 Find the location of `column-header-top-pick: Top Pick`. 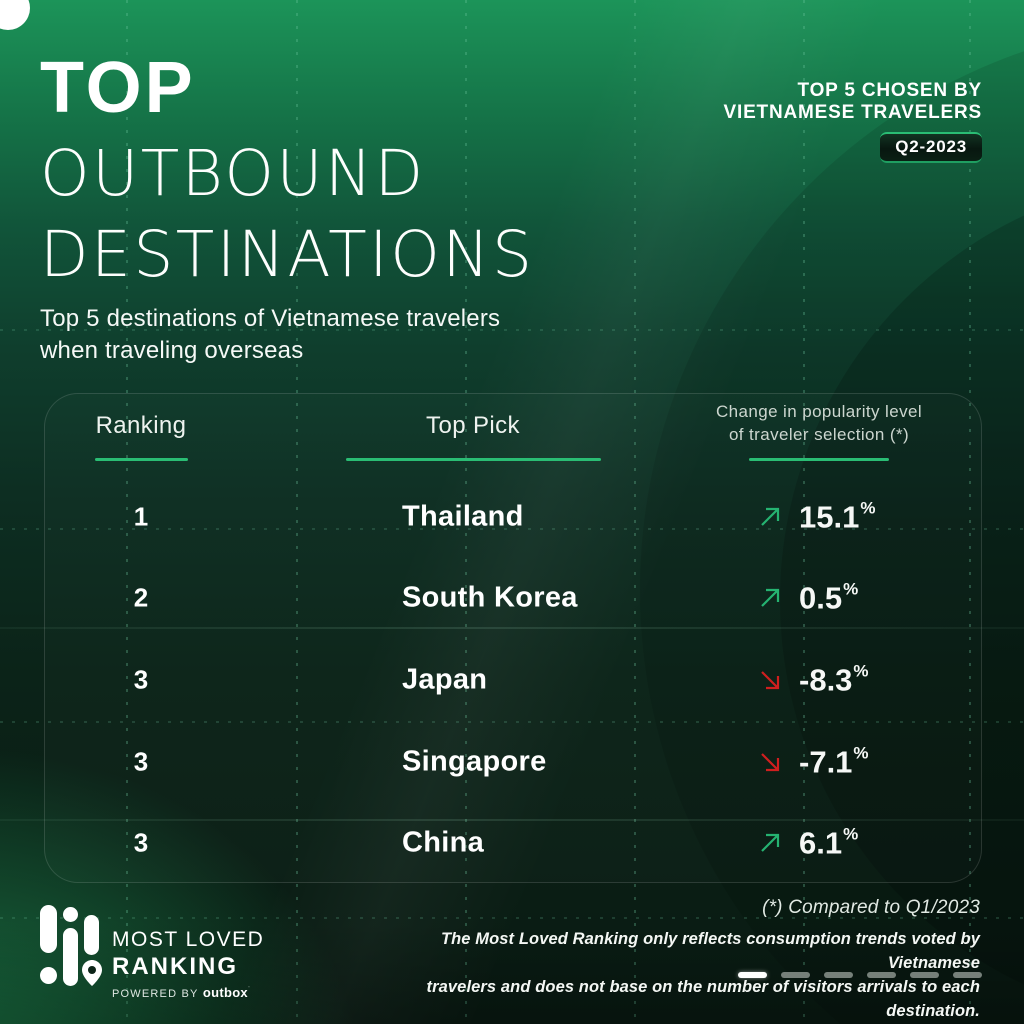

column-header-top-pick: Top Pick is located at coordinates (473, 425).